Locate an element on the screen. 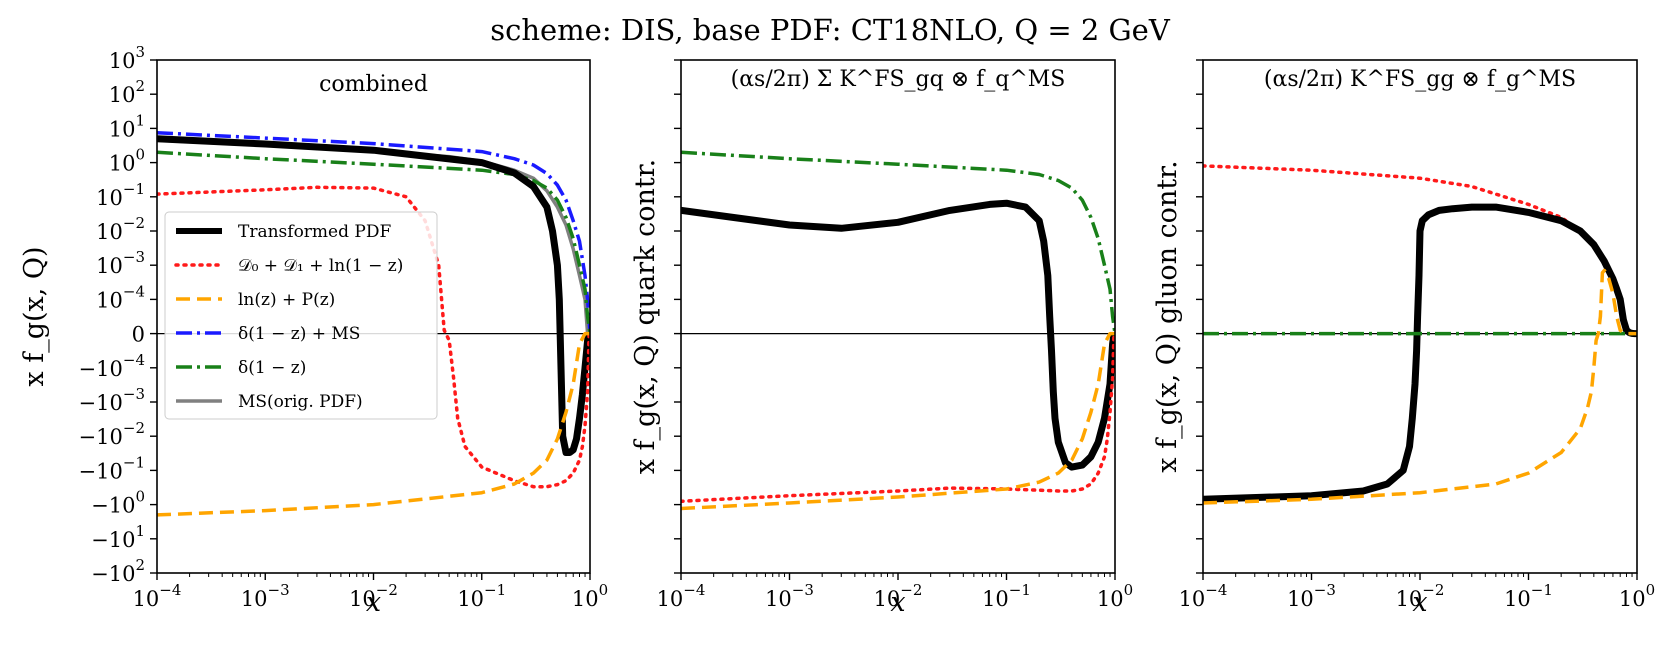 This screenshot has height=667, width=1661. legend-label-regular: ln(z) + P(z) is located at coordinates (286, 300).